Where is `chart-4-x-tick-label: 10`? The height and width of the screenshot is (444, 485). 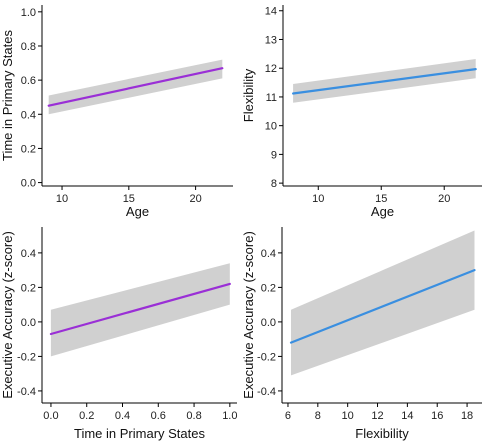 chart-4-x-tick-label: 10 is located at coordinates (348, 416).